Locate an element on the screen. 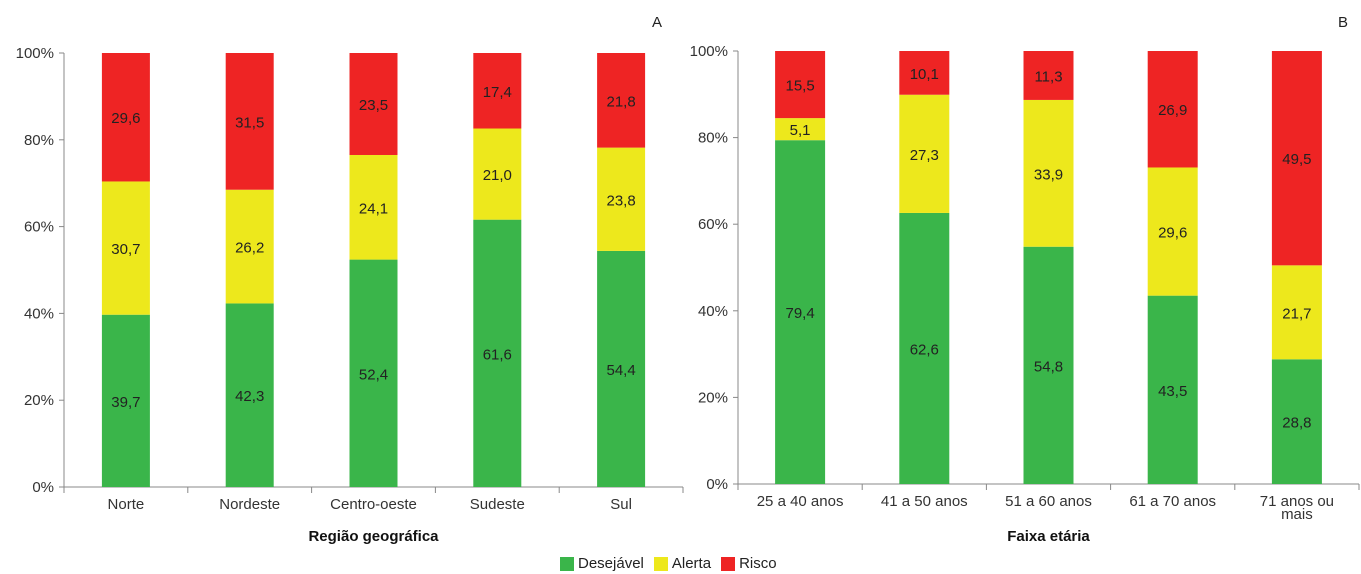  panel-a-data-label: 24,1 is located at coordinates (373, 208).